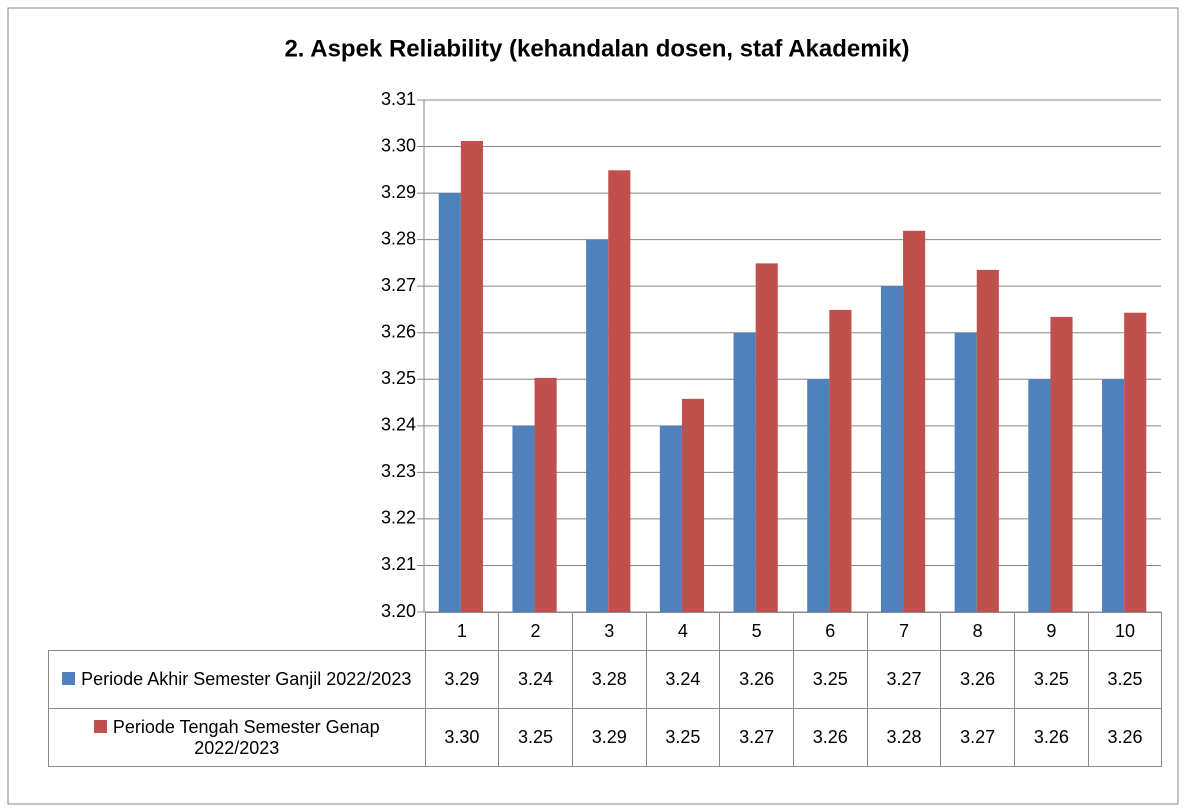 The image size is (1185, 812). What do you see at coordinates (1051, 631) in the screenshot?
I see `category-label: 9` at bounding box center [1051, 631].